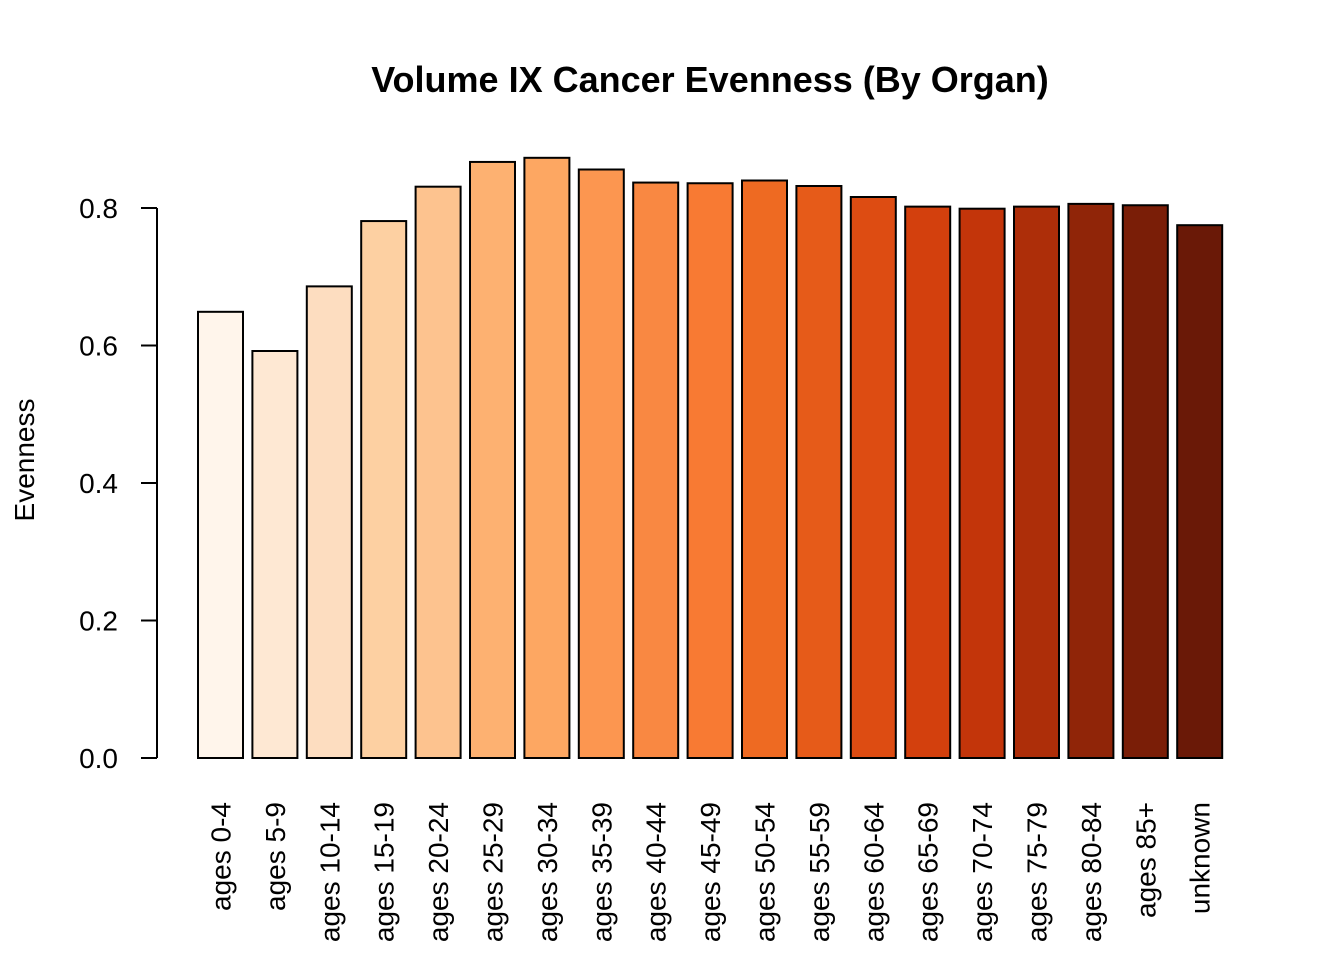  Describe the element at coordinates (98, 208) in the screenshot. I see `y-tick-label: 0.8` at that location.